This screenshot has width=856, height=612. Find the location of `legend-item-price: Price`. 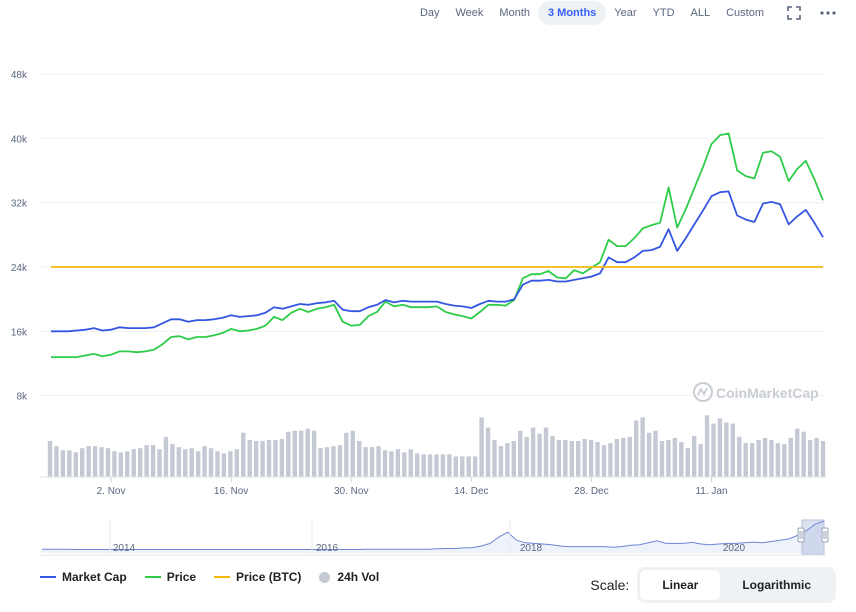

legend-item-price: Price is located at coordinates (170, 577).